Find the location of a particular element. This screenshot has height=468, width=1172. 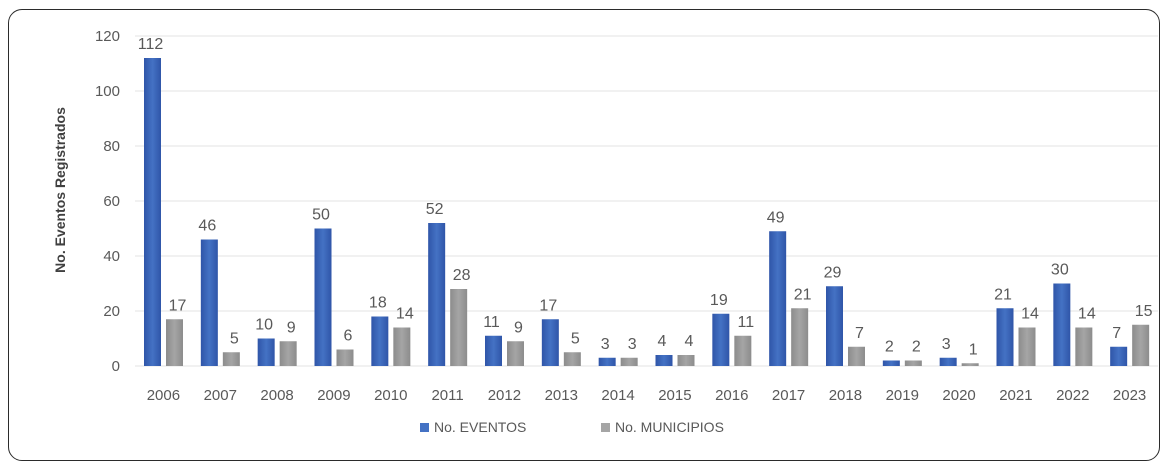

bar-municipios-2008 is located at coordinates (288, 353).